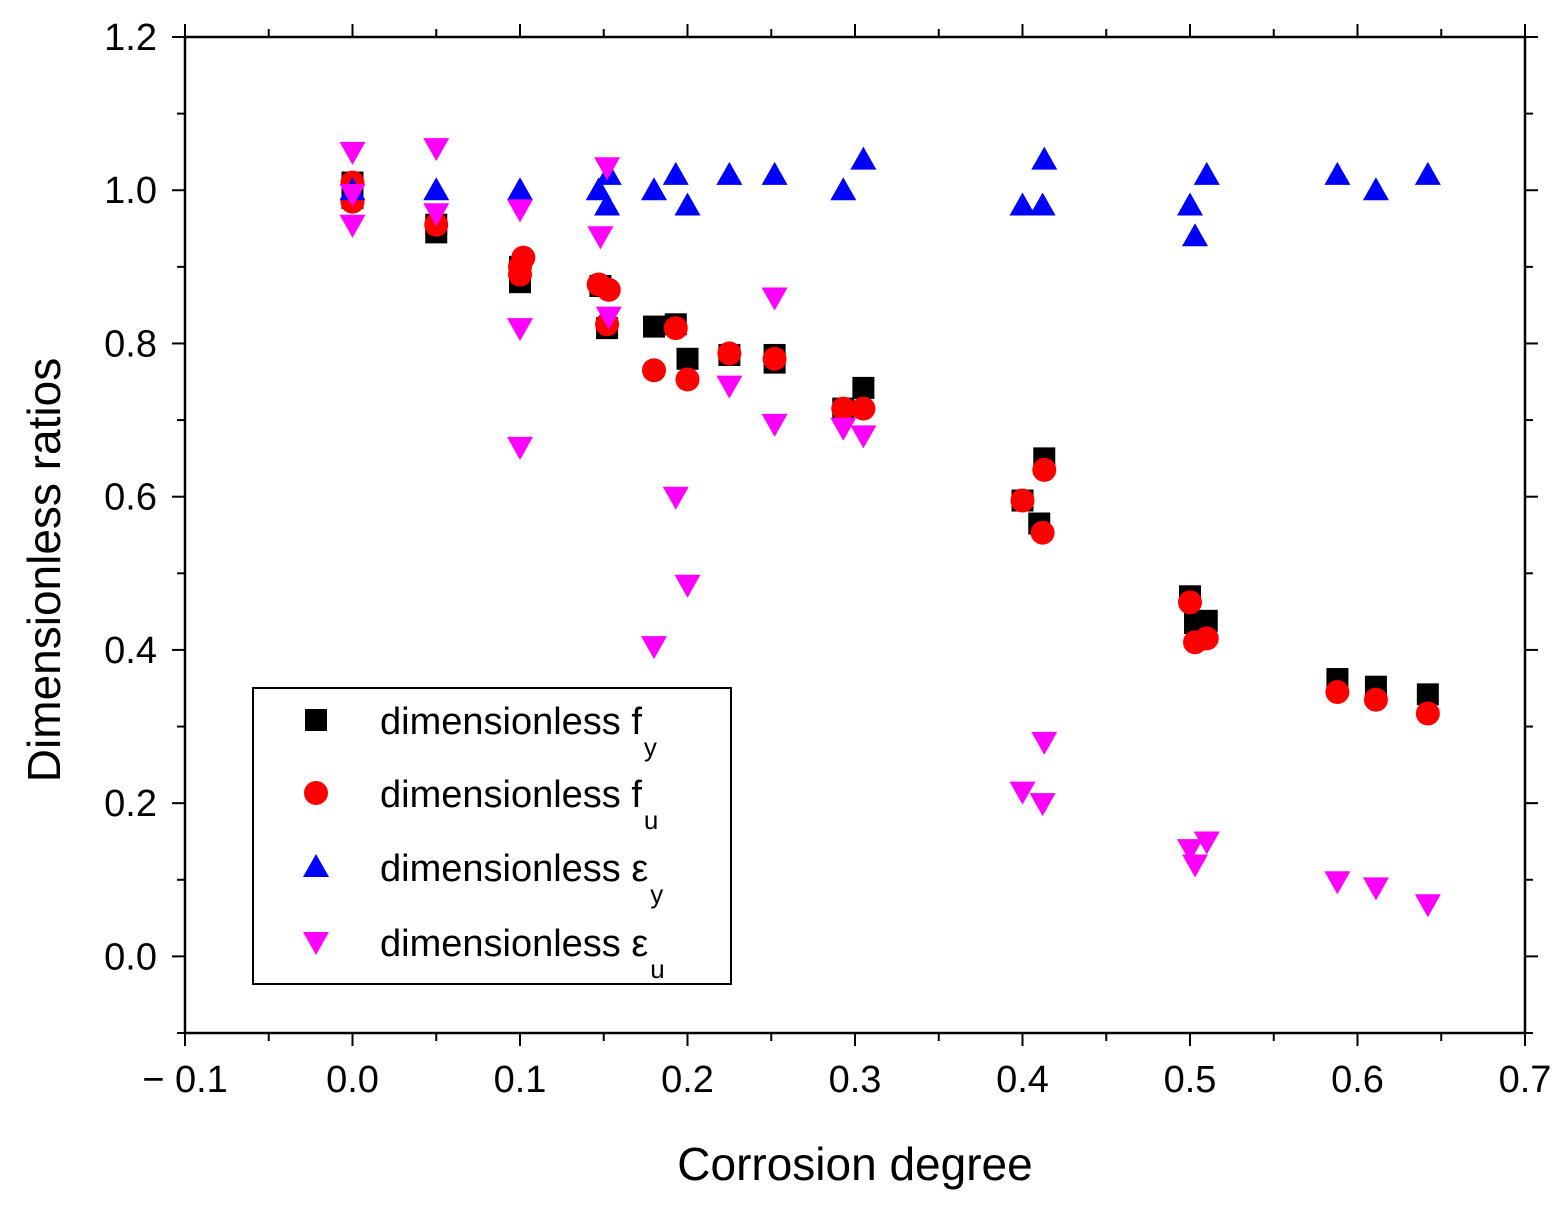 This screenshot has width=1567, height=1208. Describe the element at coordinates (185, 1080) in the screenshot. I see `x-tick-label: − 0.1` at that location.